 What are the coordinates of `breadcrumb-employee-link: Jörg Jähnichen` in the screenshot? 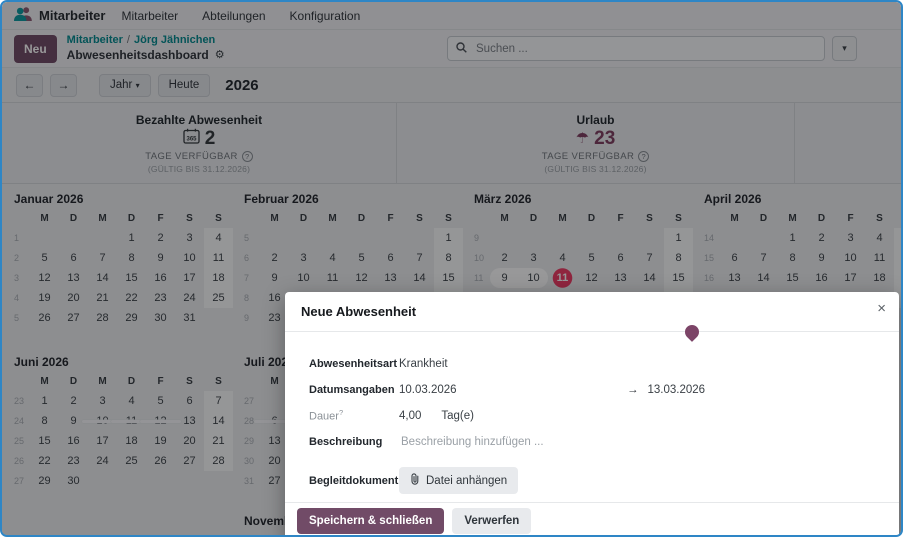 It's located at (174, 40).